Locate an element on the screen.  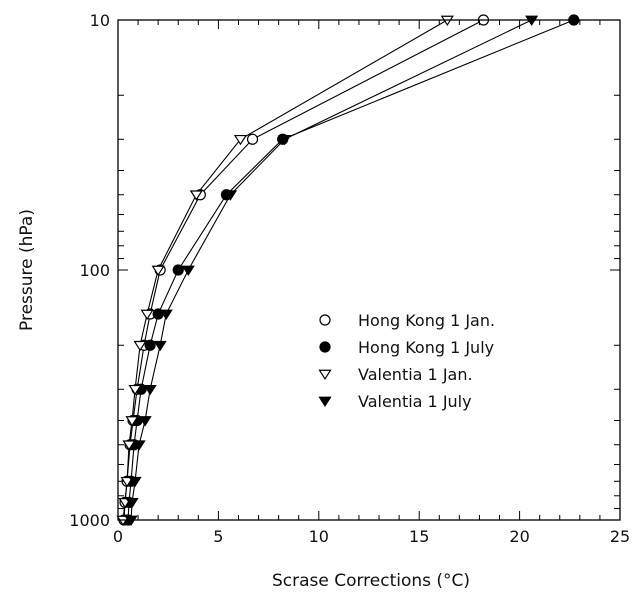
x-tick-label: 10 is located at coordinates (319, 536).